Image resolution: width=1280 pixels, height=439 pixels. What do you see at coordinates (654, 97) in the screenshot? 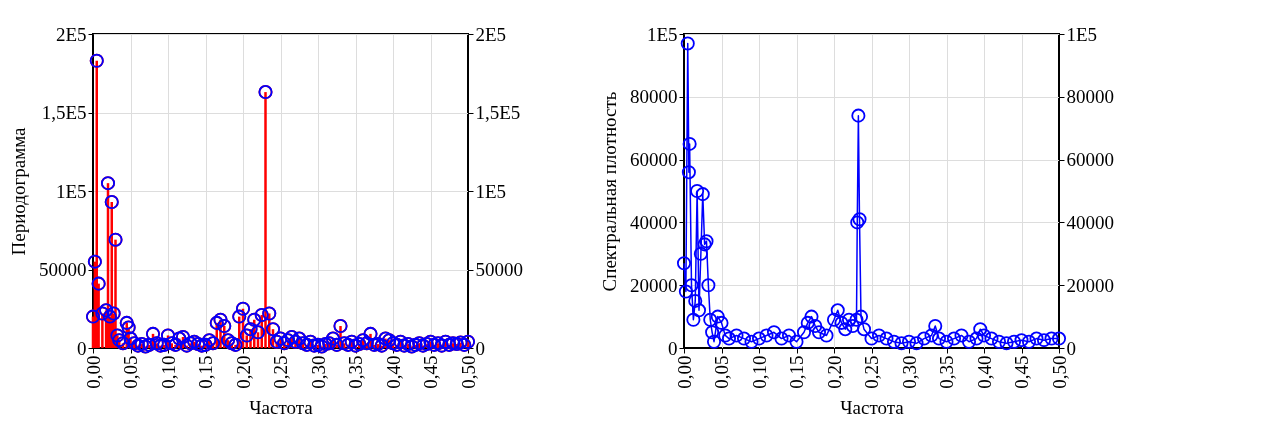
I see `y-tick-label: 80000` at bounding box center [654, 97].